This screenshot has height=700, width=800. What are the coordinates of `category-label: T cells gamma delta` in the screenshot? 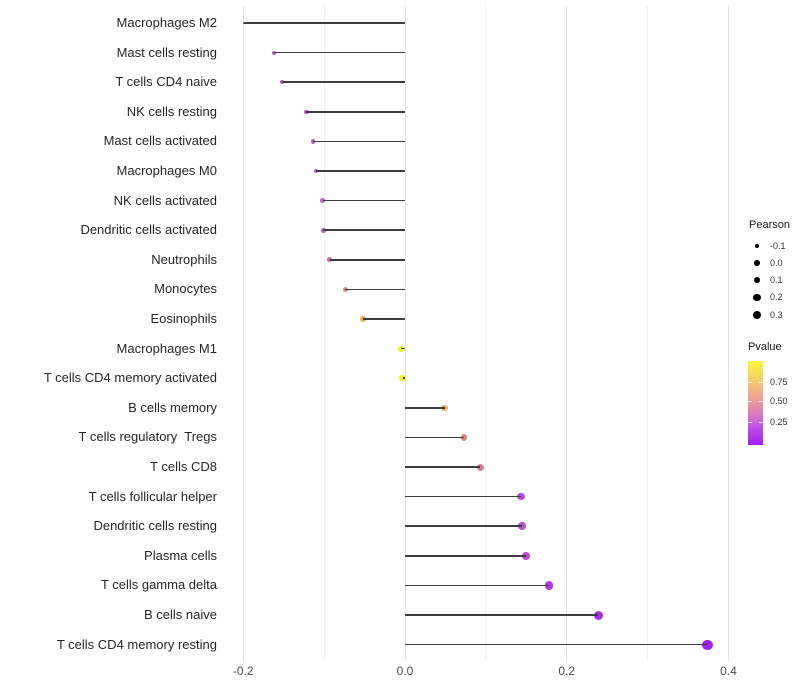 It's located at (158, 585).